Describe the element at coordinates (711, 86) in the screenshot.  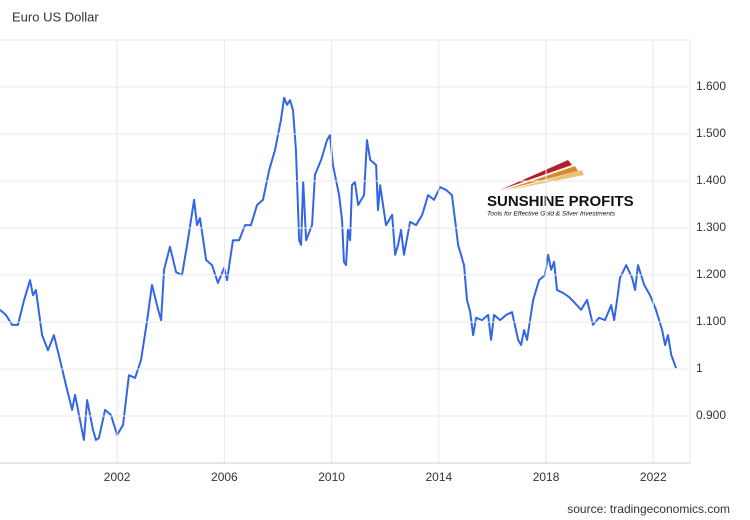
I see `y-tick-label: 1.600` at that location.